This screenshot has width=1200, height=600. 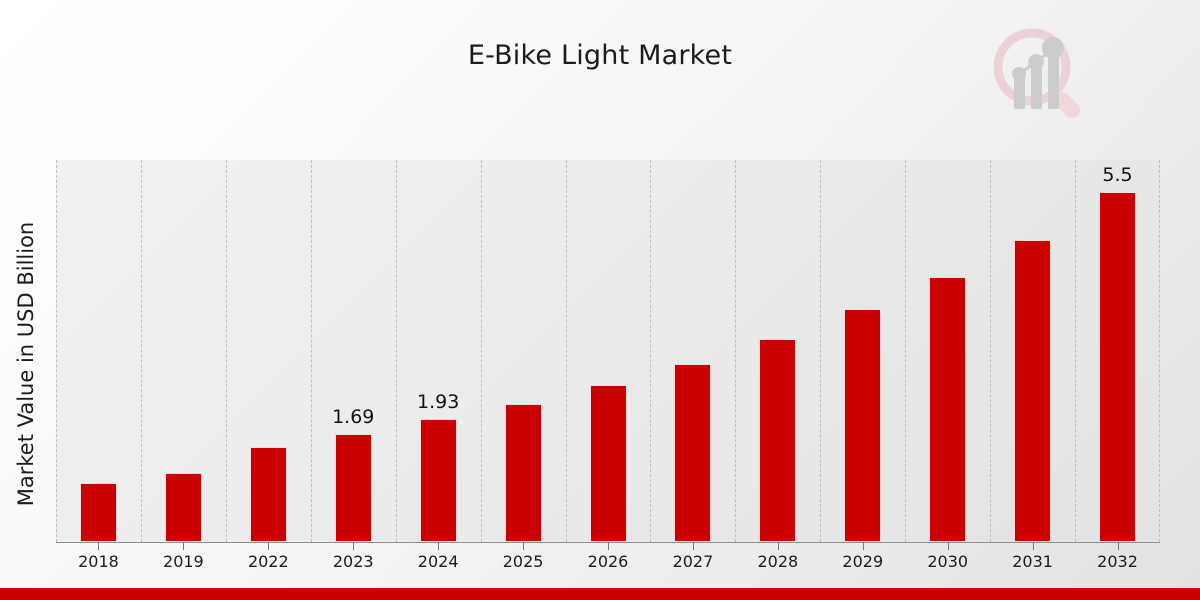 I want to click on x-axis-tick-label: 2027, so click(x=693, y=561).